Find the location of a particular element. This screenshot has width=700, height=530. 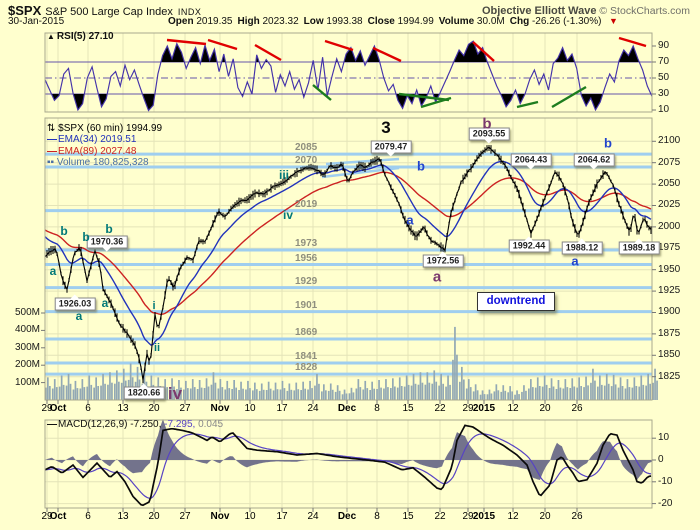

macd-value: -7.250, is located at coordinates (144, 424).